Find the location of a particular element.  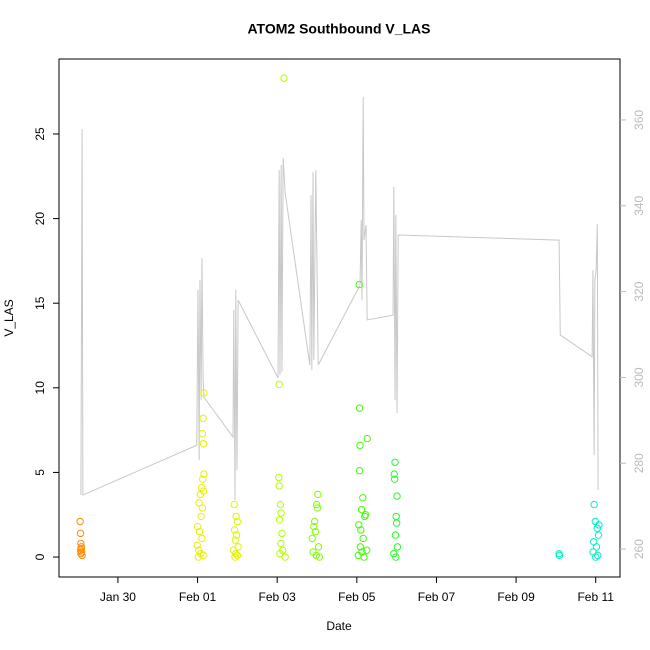

y-tick-label: 0 is located at coordinates (40, 556).